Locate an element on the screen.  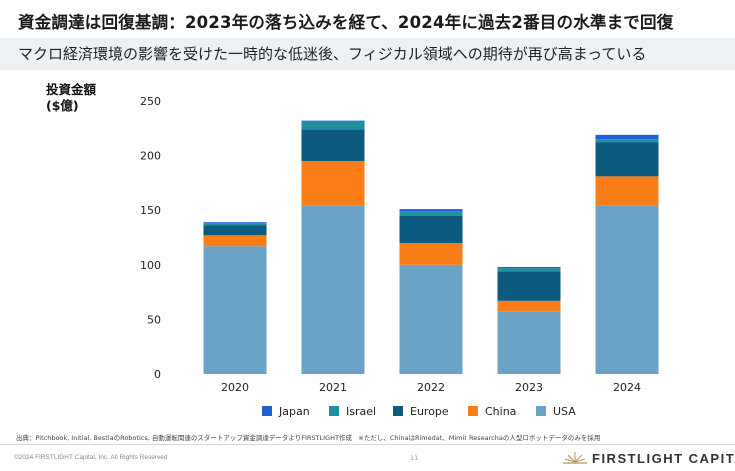
y-axis-ticks: 0 50 100 150 200 250 is located at coordinates (150, 238).